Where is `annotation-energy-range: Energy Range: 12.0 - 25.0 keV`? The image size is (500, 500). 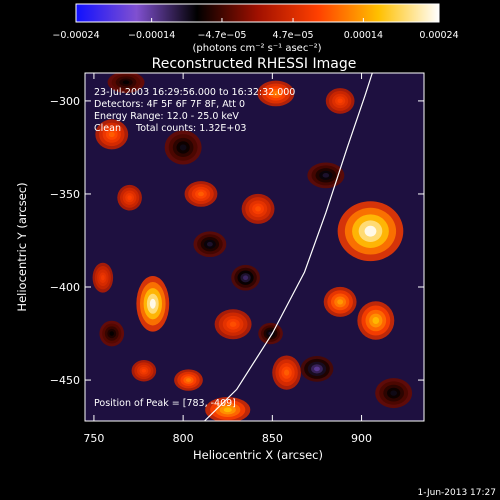 annotation-energy-range: Energy Range: 12.0 - 25.0 keV is located at coordinates (166, 116).